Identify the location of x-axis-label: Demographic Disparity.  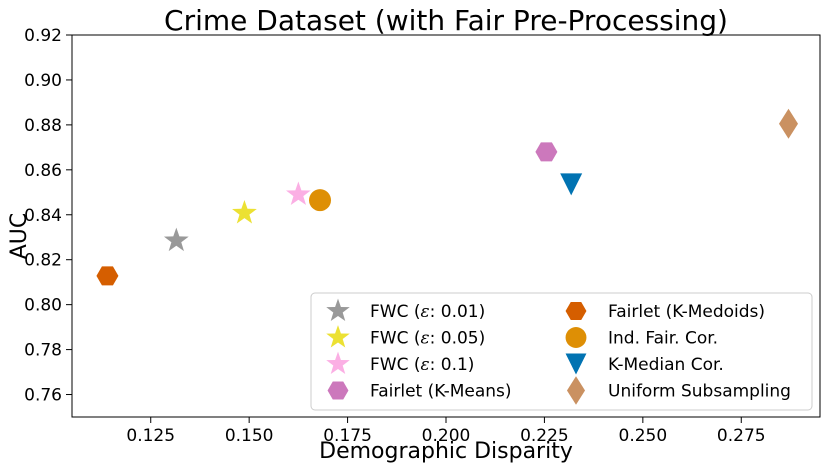
(446, 451).